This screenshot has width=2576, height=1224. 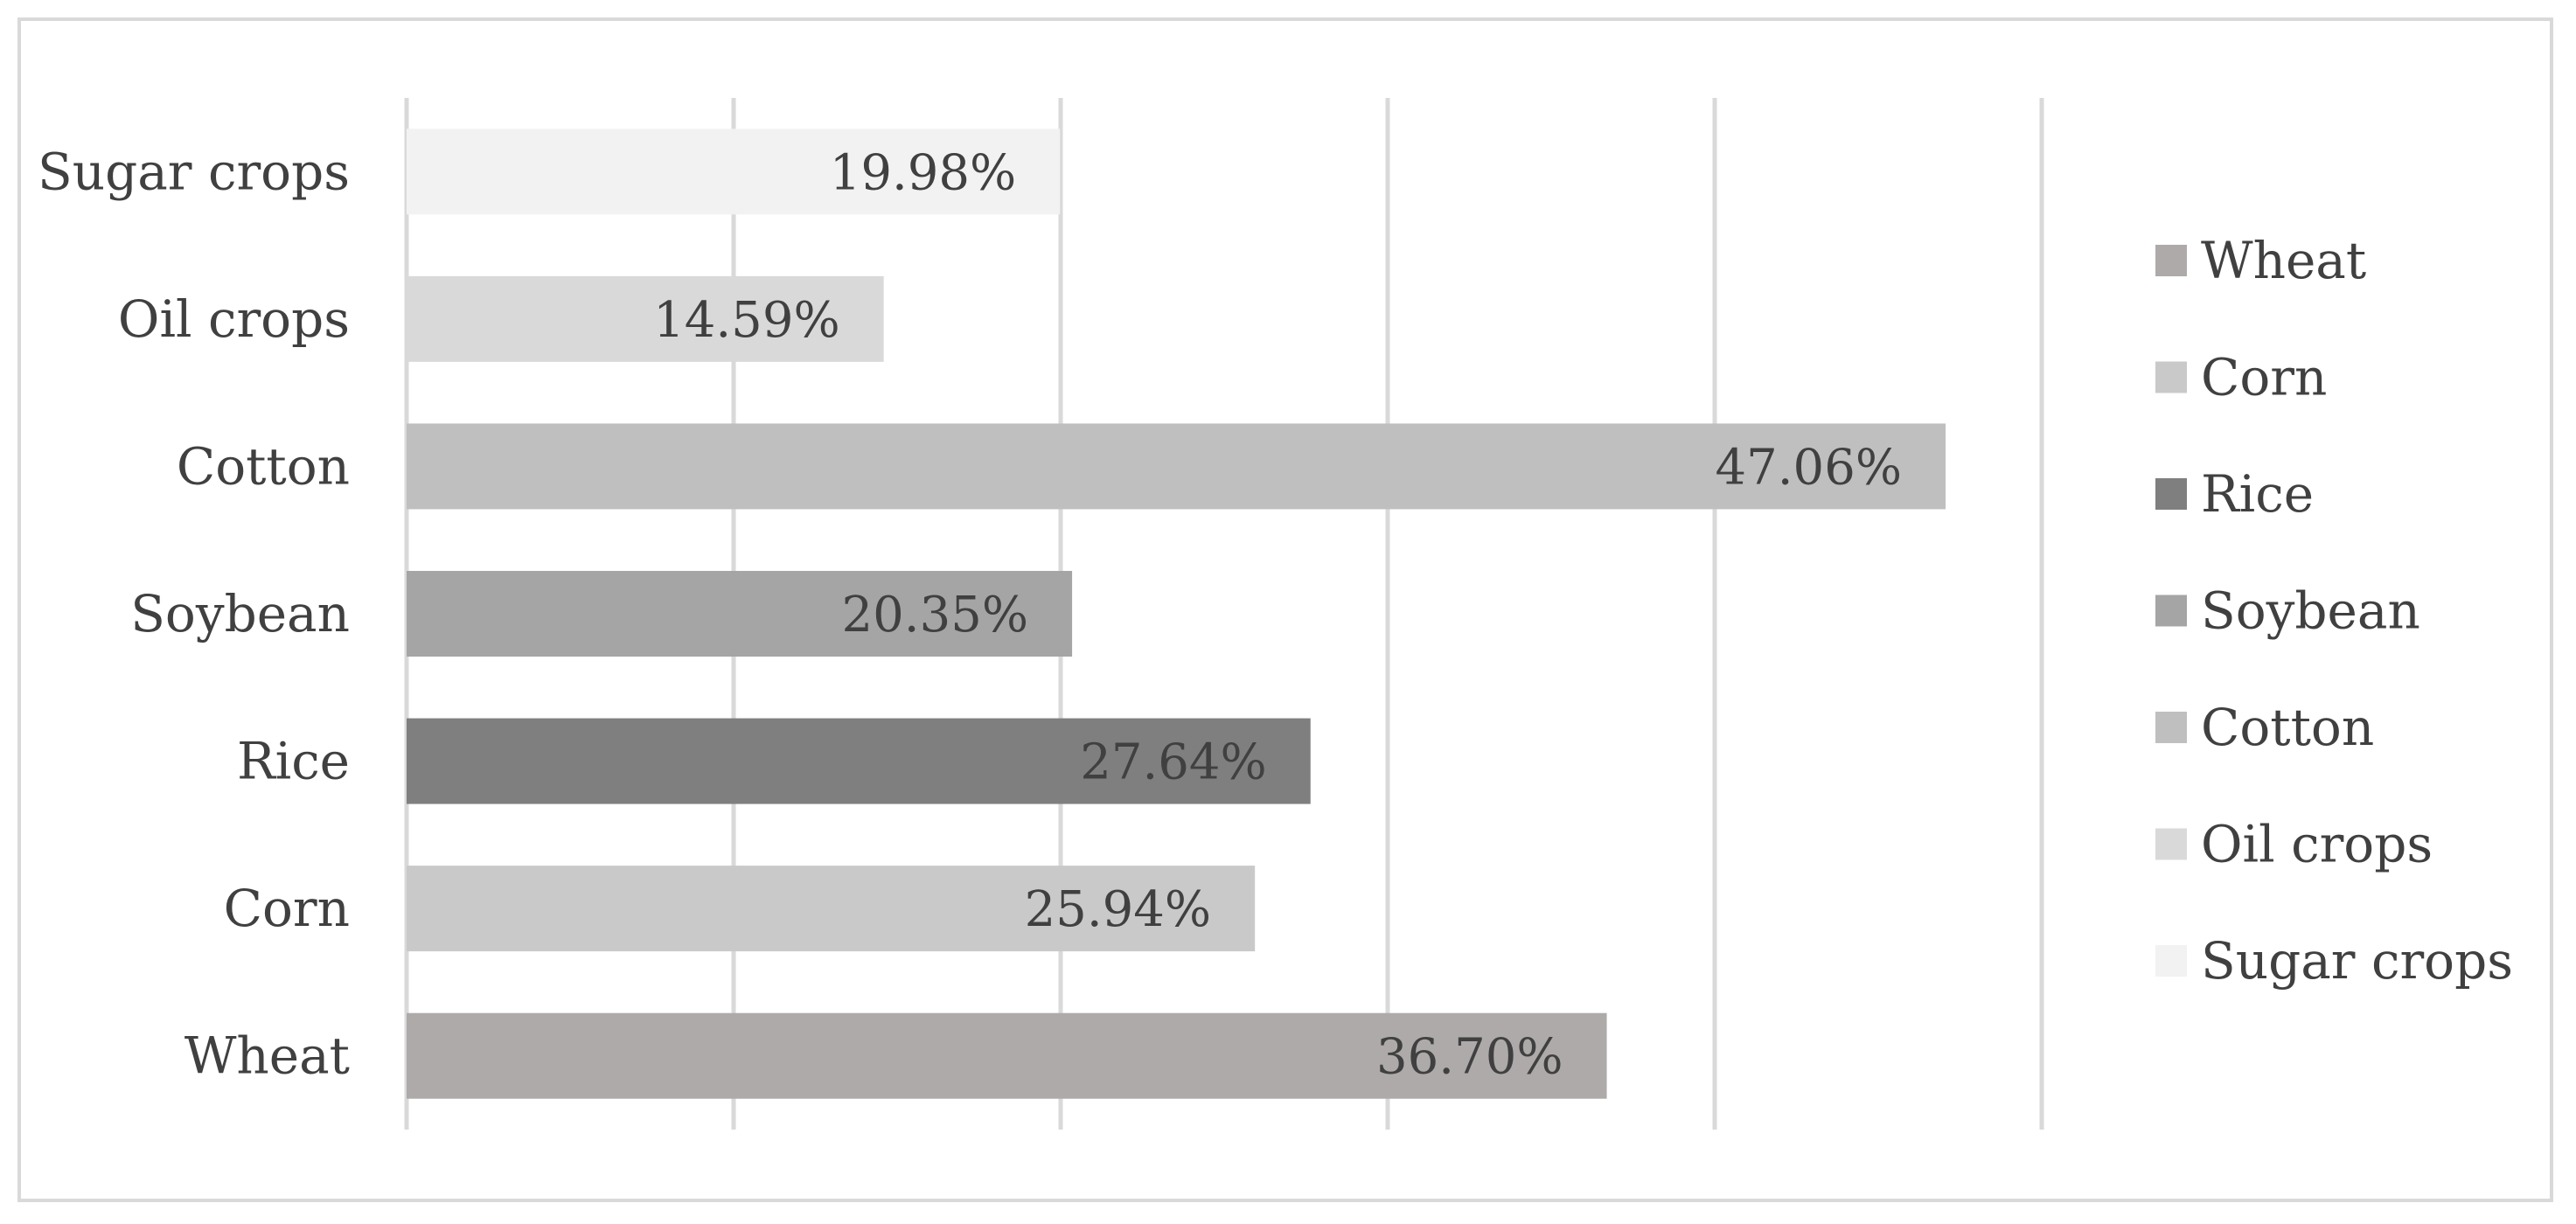 I want to click on category-label: Soybean, so click(x=240, y=613).